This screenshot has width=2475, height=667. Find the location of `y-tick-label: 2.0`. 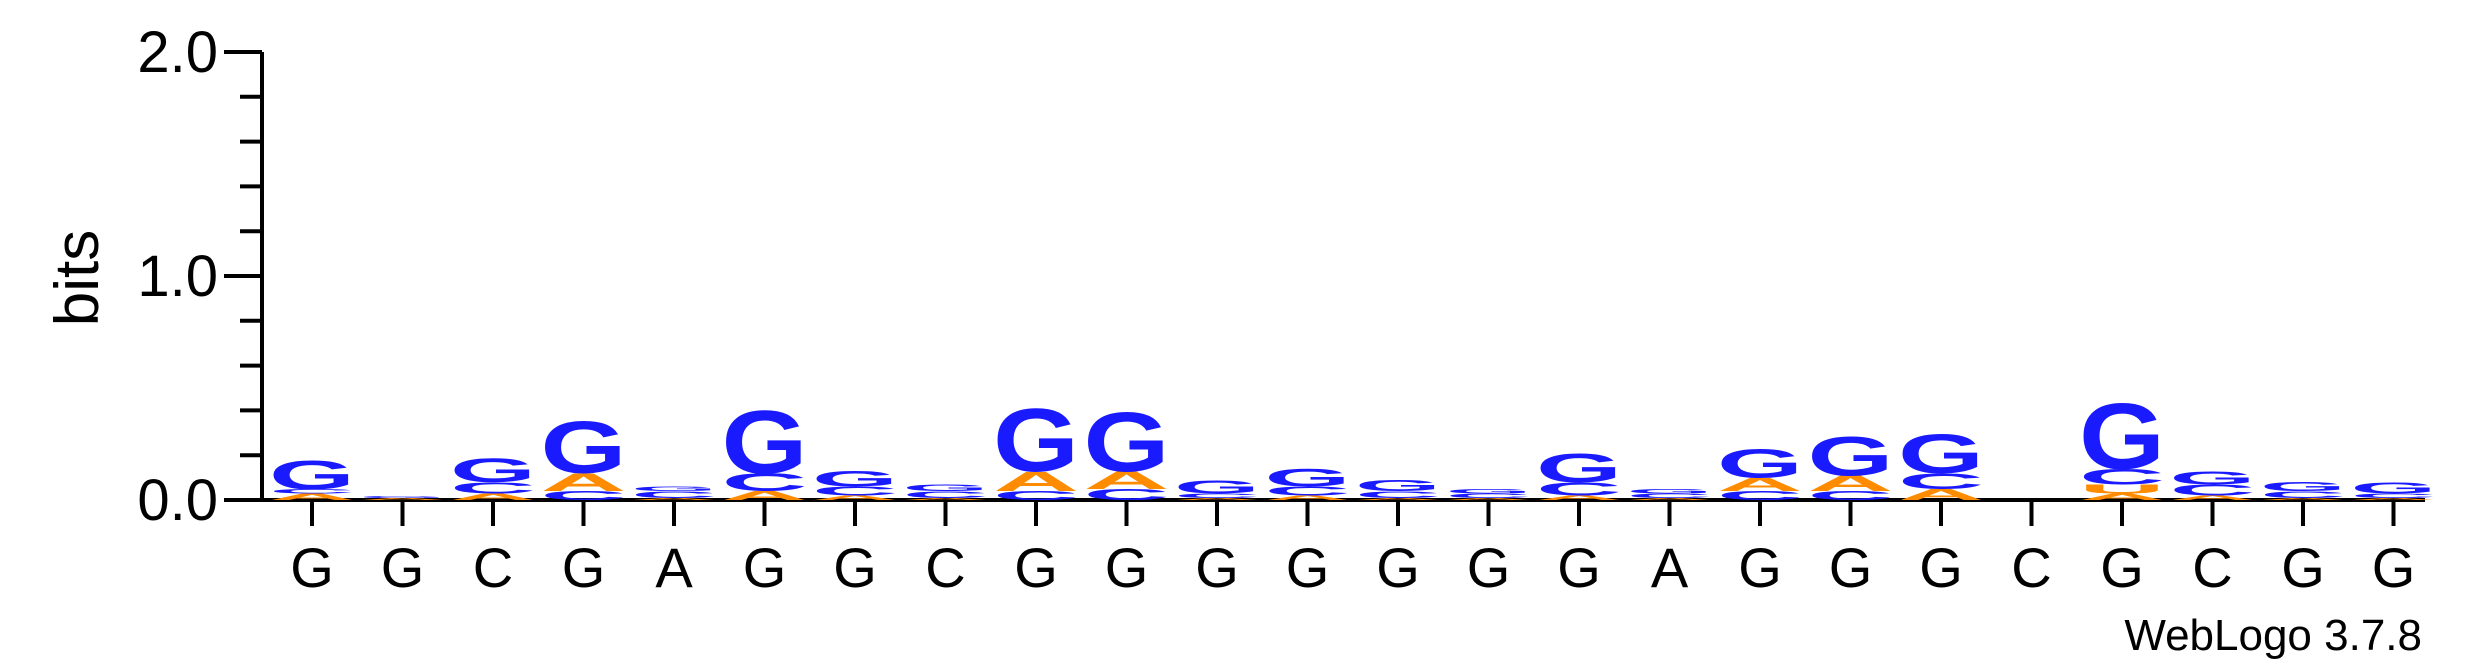

y-tick-label: 2.0 is located at coordinates (177, 52).